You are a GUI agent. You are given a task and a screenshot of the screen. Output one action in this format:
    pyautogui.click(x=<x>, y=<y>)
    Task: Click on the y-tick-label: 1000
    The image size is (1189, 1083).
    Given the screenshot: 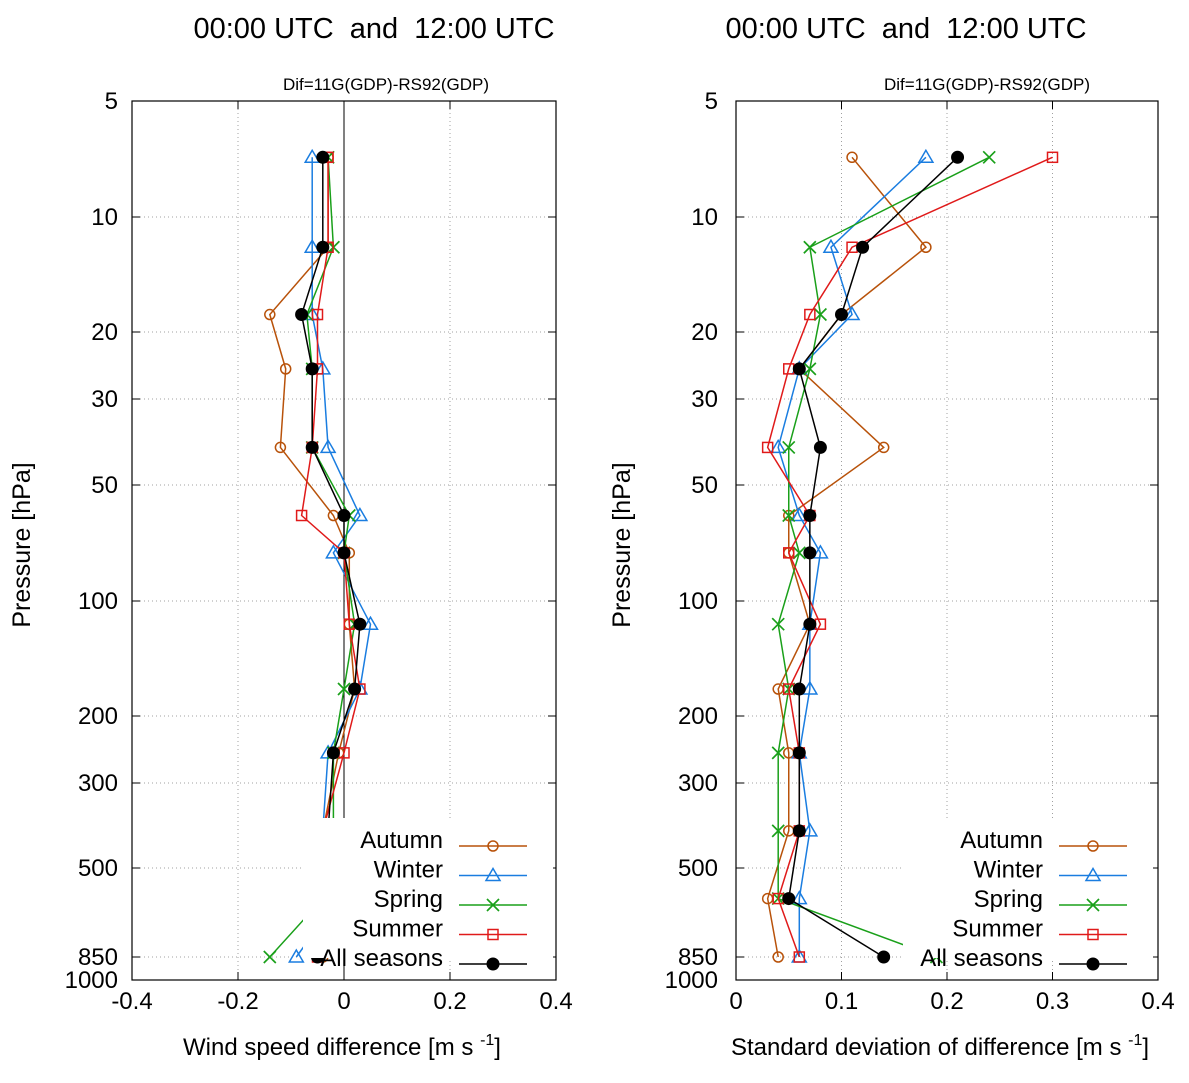 What is the action you would take?
    pyautogui.click(x=91, y=980)
    